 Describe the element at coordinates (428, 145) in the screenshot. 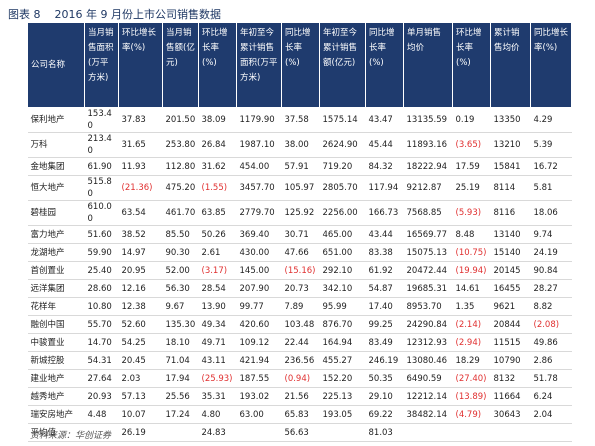

I see `value-cell: 11893.16` at that location.